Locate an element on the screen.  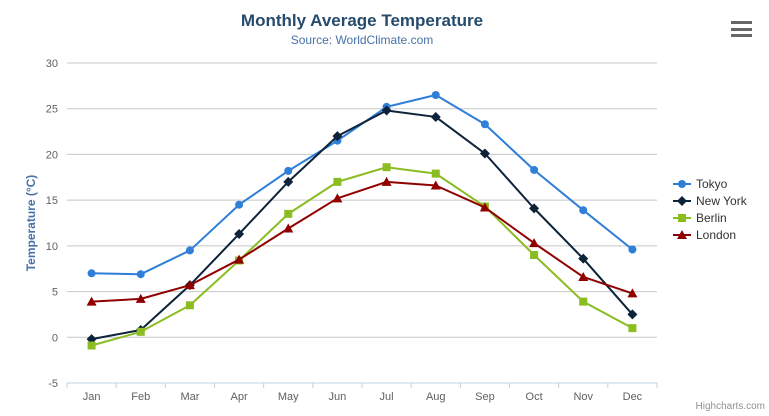
y-axis-title: Temperature (°C) is located at coordinates (31, 223).